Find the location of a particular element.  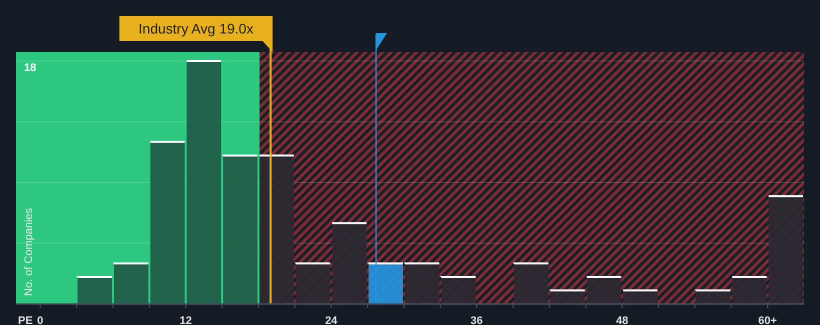

annotation: 18 is located at coordinates (30, 68).